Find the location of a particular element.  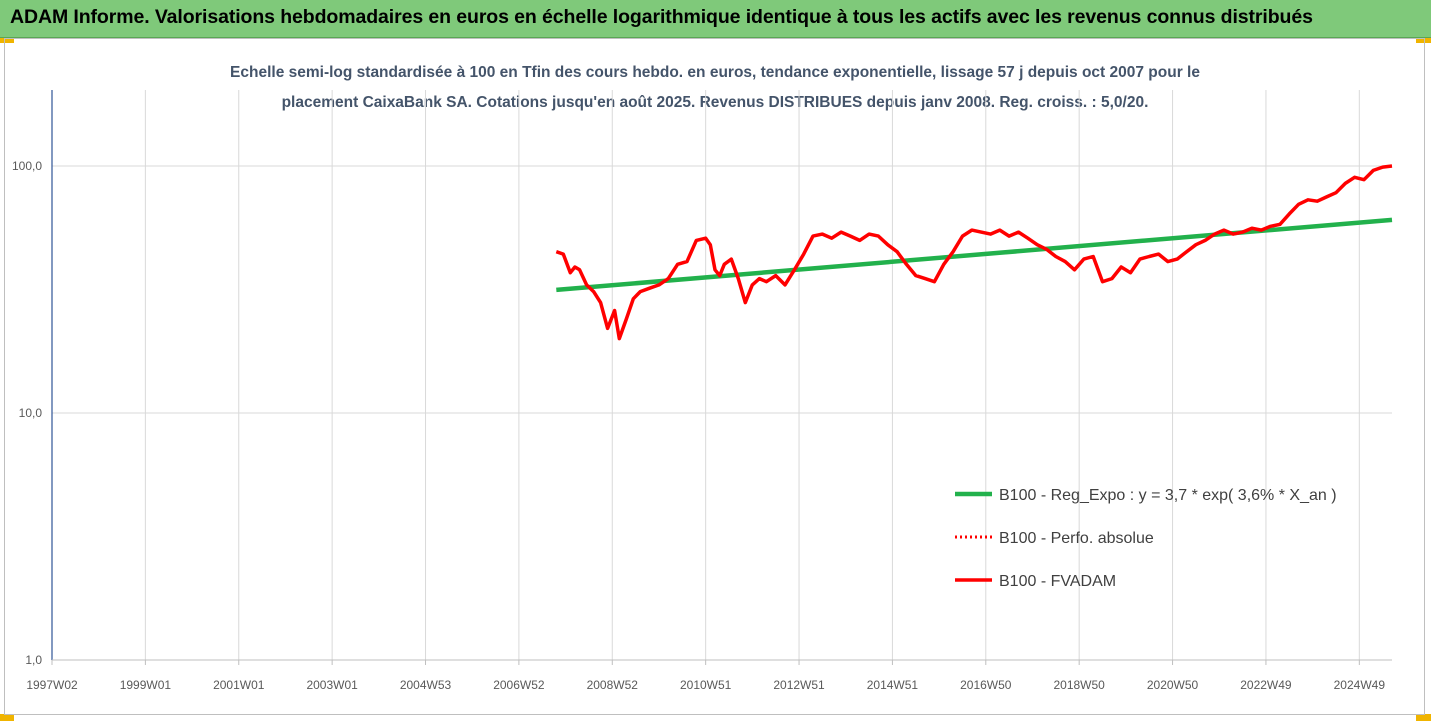

x-tick-label: 2018W50 is located at coordinates (1079, 685).